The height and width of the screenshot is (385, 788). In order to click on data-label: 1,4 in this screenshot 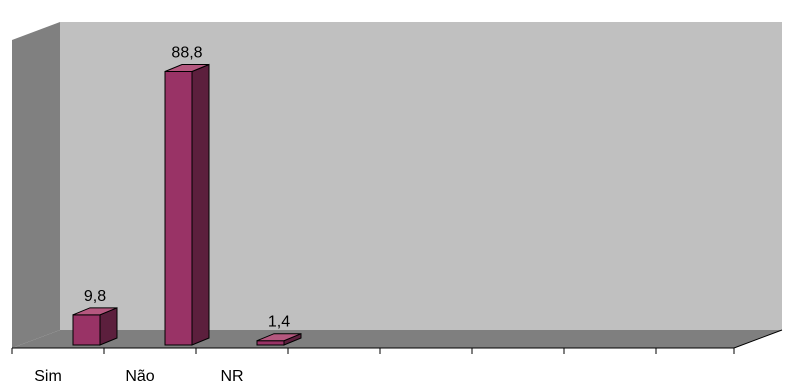, I will do `click(279, 322)`.